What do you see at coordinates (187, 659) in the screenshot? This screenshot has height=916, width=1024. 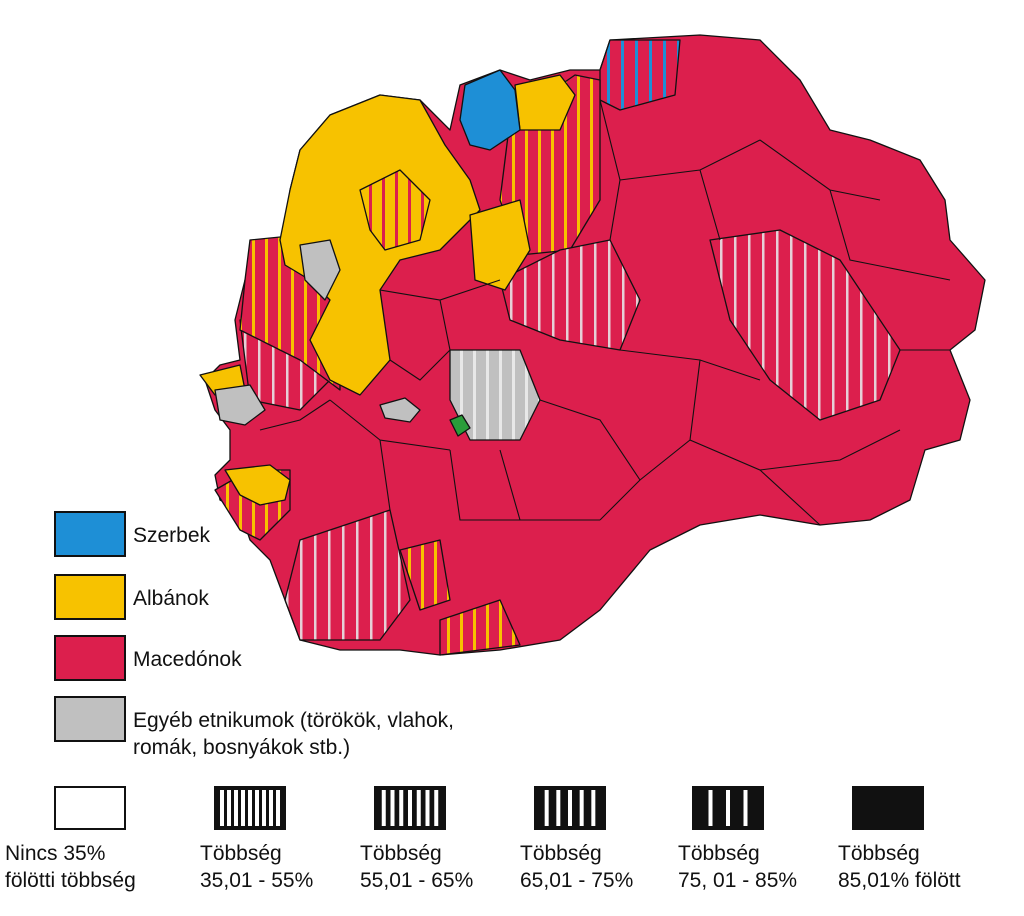 I see `legend-label: Macedónok` at bounding box center [187, 659].